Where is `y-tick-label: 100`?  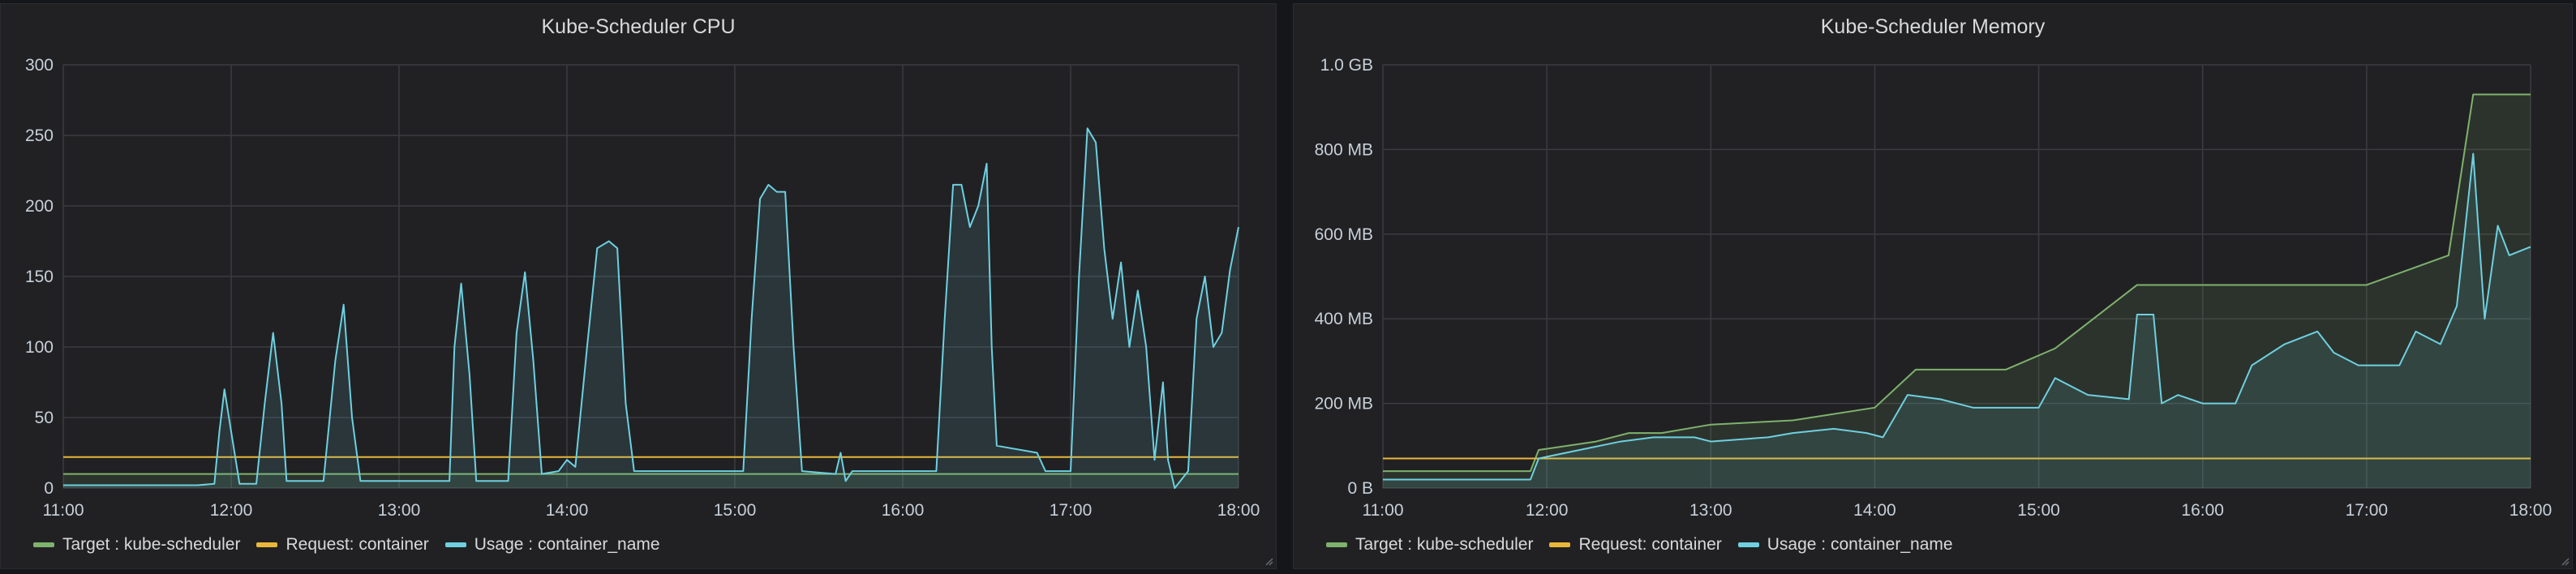
y-tick-label: 100 is located at coordinates (39, 347).